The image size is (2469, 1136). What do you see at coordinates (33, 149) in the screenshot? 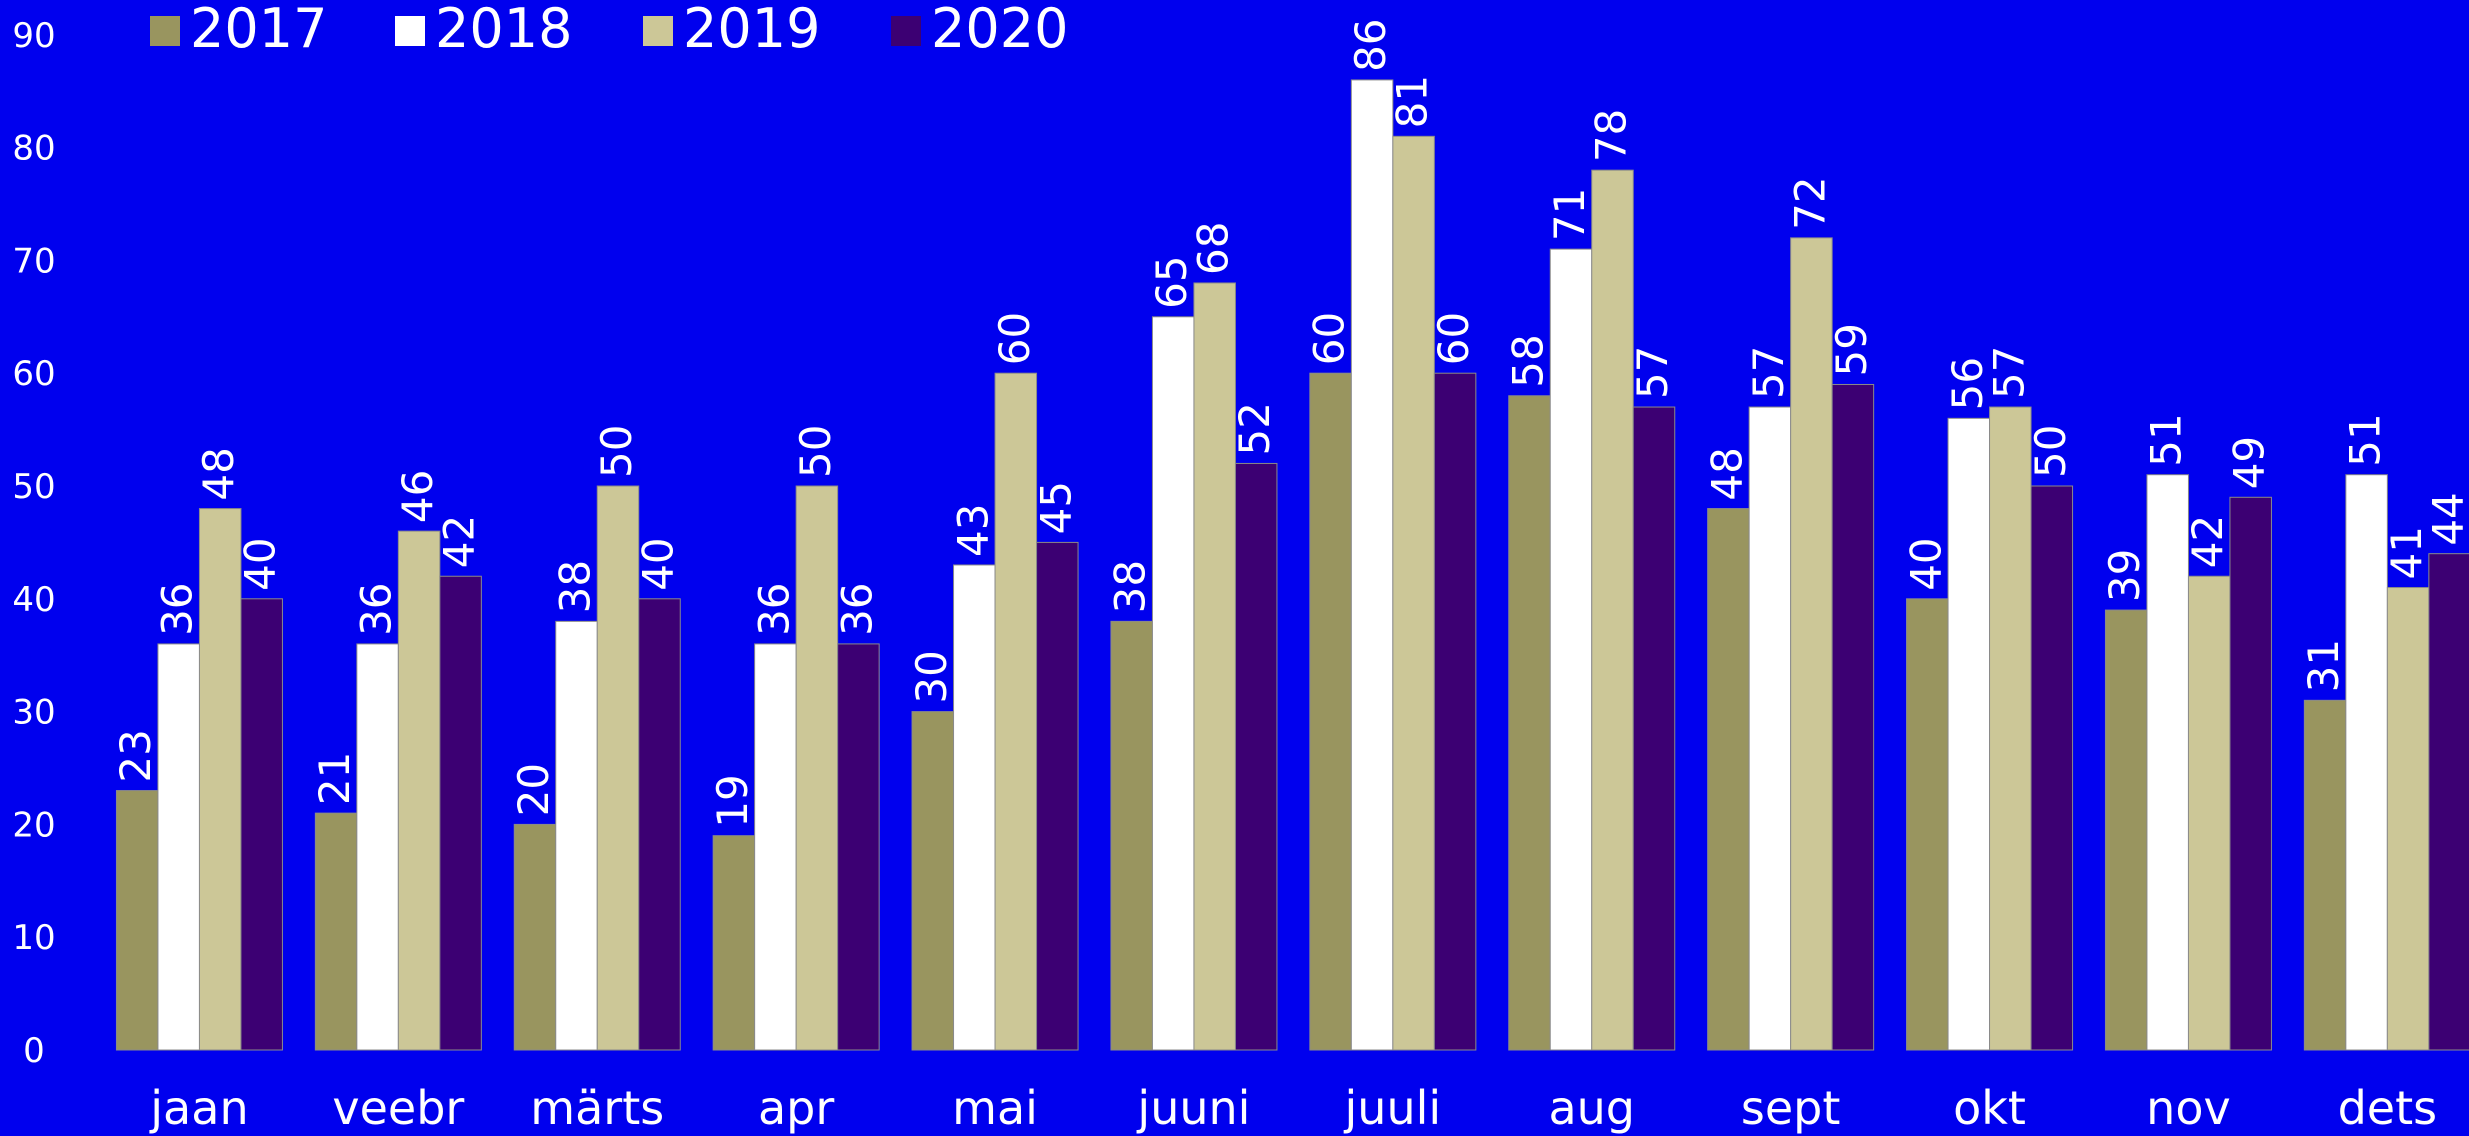
I see `y-tick-label: 80` at bounding box center [33, 149].